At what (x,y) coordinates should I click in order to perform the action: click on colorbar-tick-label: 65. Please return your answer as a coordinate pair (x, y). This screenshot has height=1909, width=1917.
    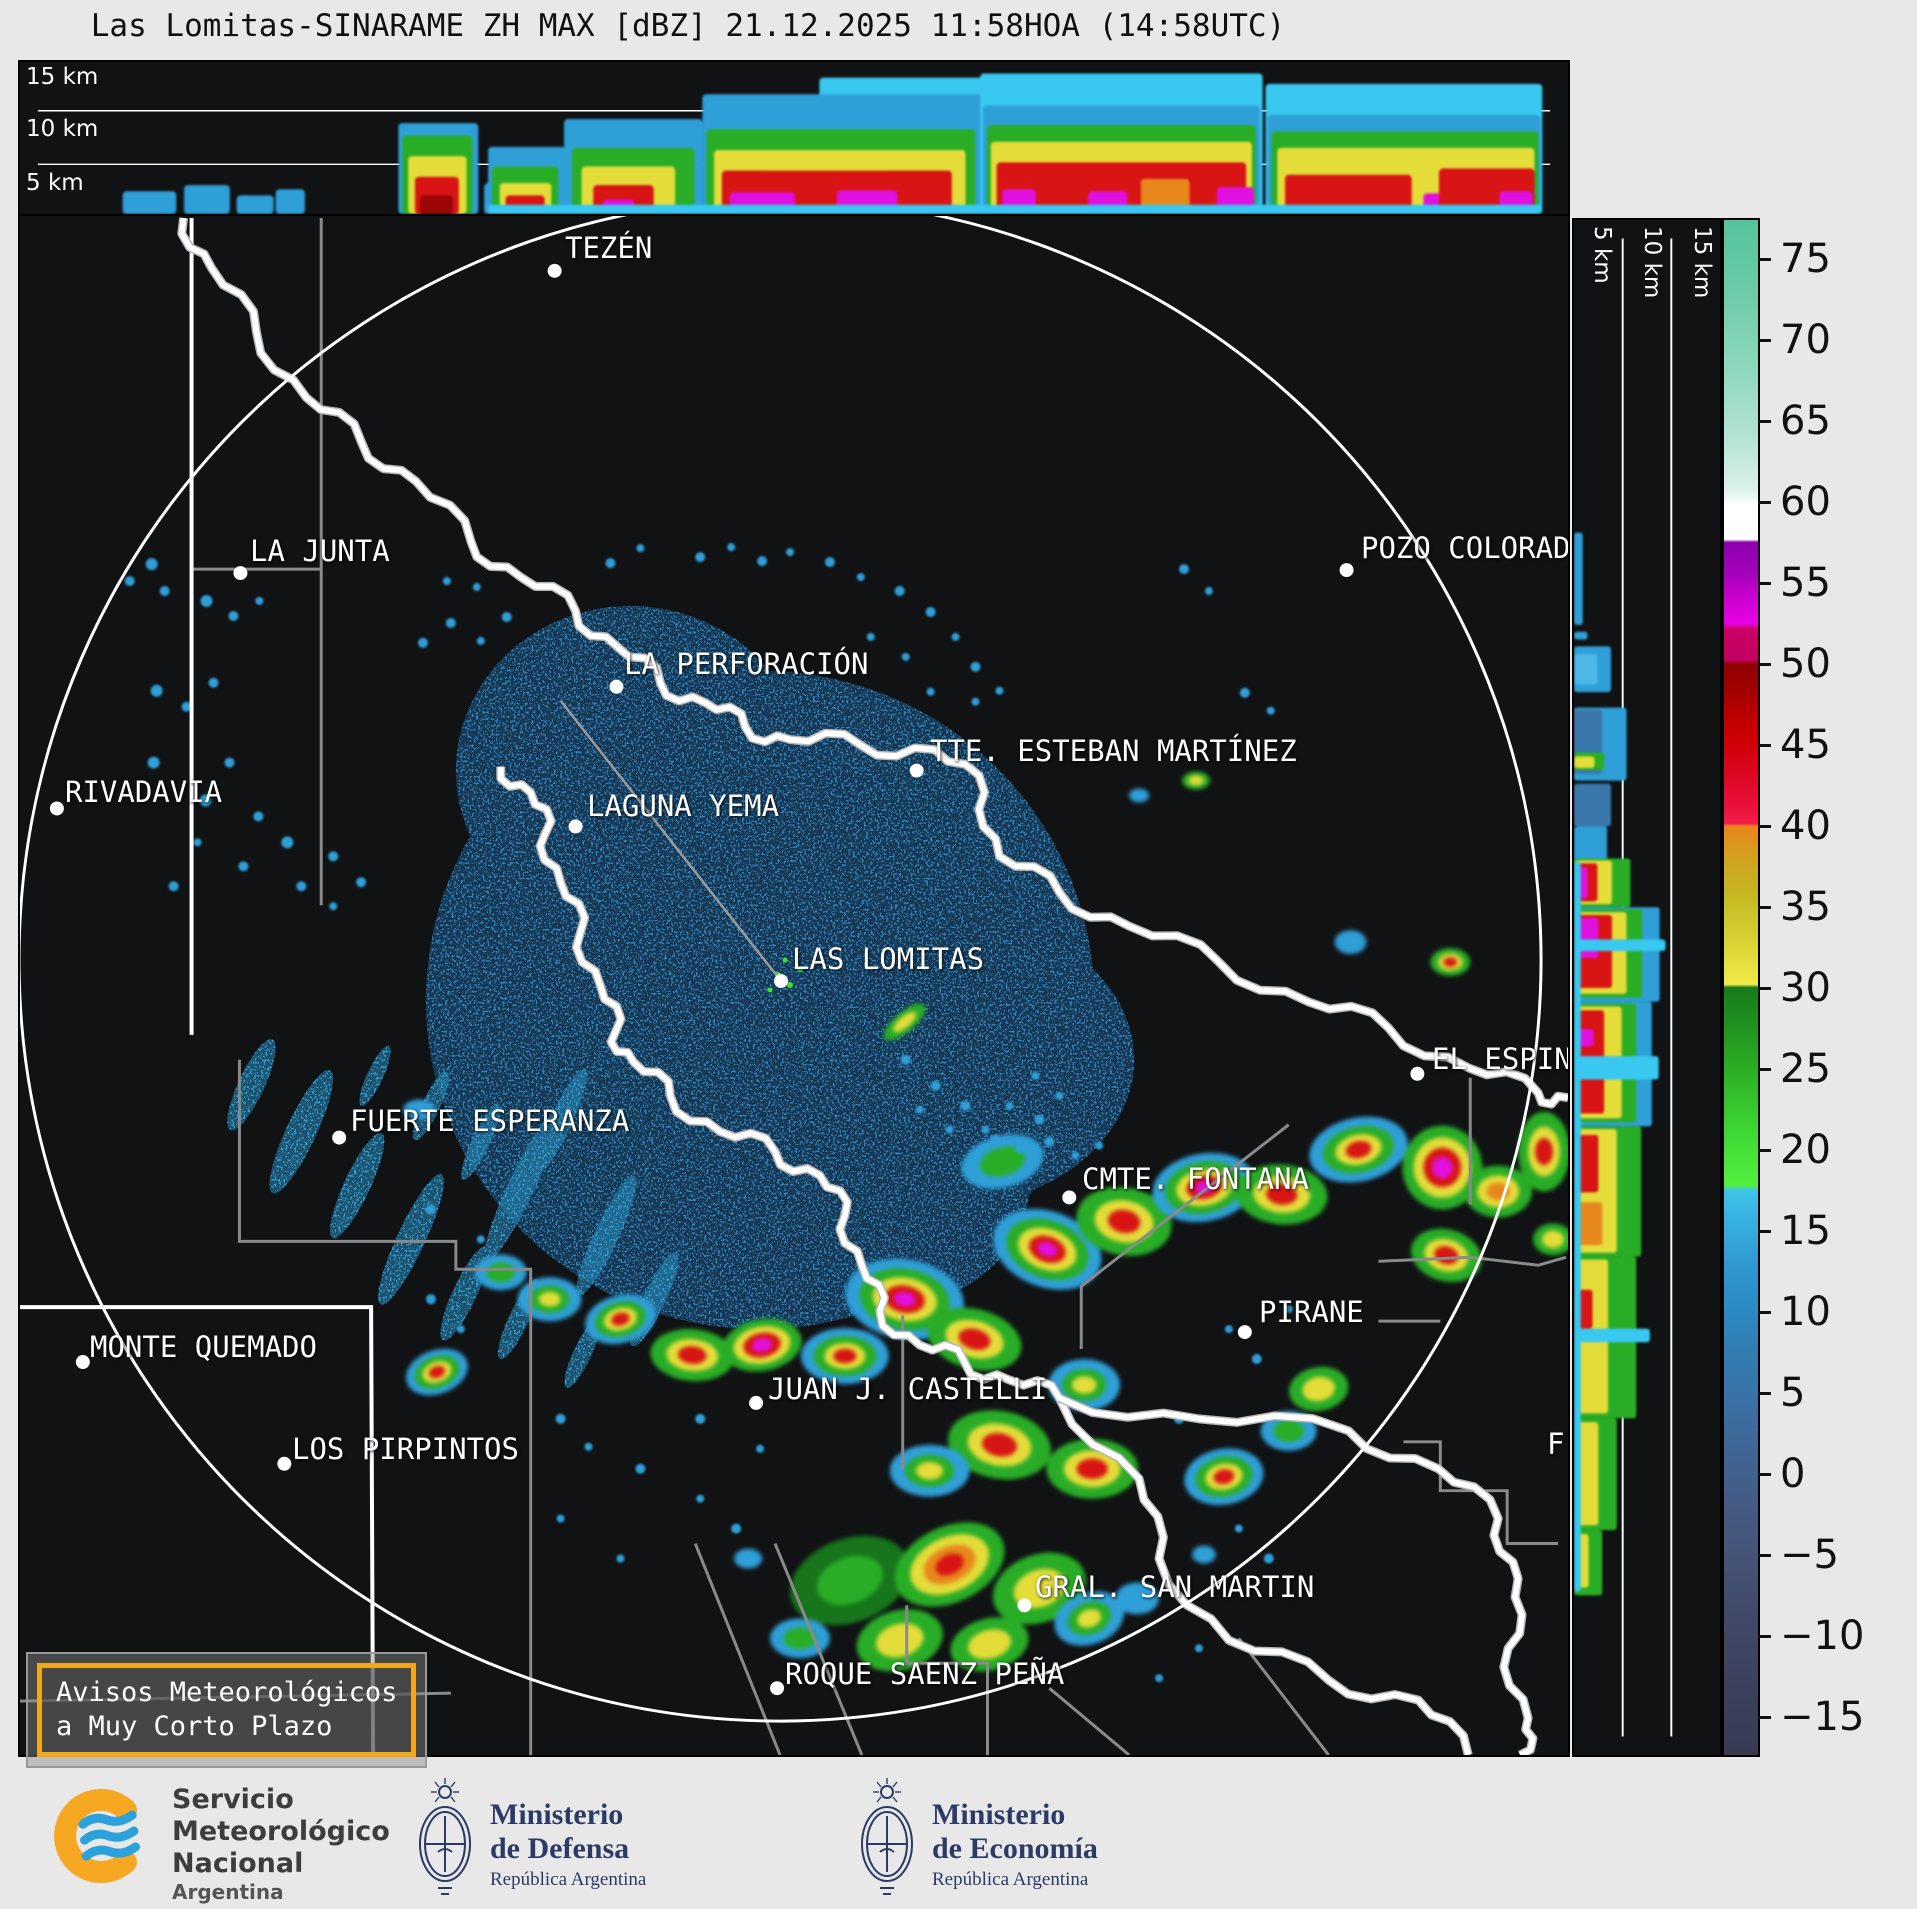
    Looking at the image, I should click on (1805, 420).